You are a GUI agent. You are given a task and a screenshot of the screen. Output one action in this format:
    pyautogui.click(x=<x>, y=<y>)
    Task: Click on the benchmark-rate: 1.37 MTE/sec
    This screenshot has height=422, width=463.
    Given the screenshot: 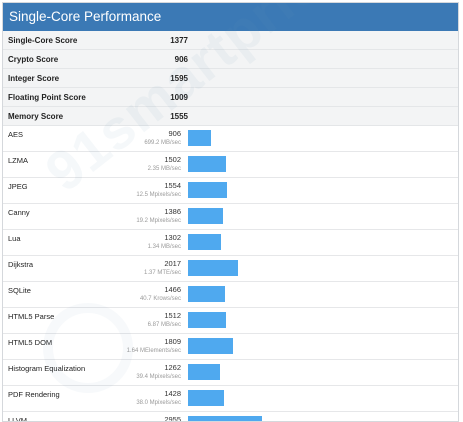 What is the action you would take?
    pyautogui.click(x=162, y=273)
    